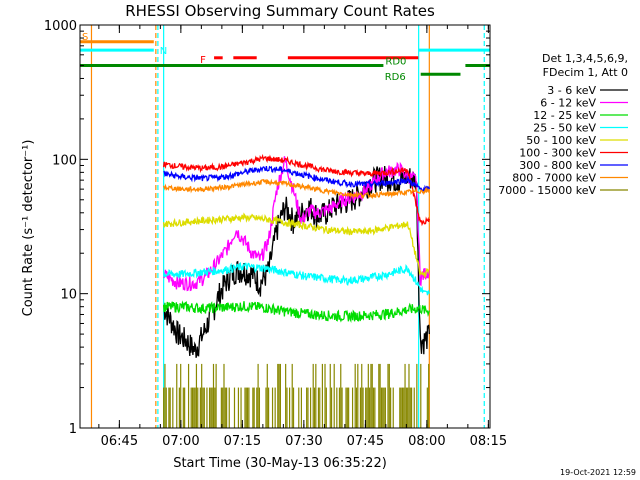 The height and width of the screenshot is (480, 640). I want to click on flag-F-label: F, so click(203, 60).